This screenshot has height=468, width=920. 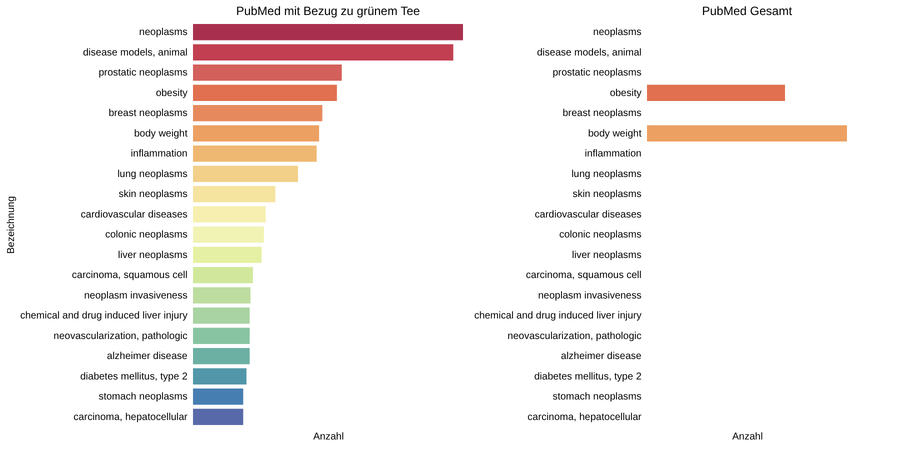 I want to click on chart-title: PubMed mit Bezug zu grünem Tee, so click(x=328, y=11).